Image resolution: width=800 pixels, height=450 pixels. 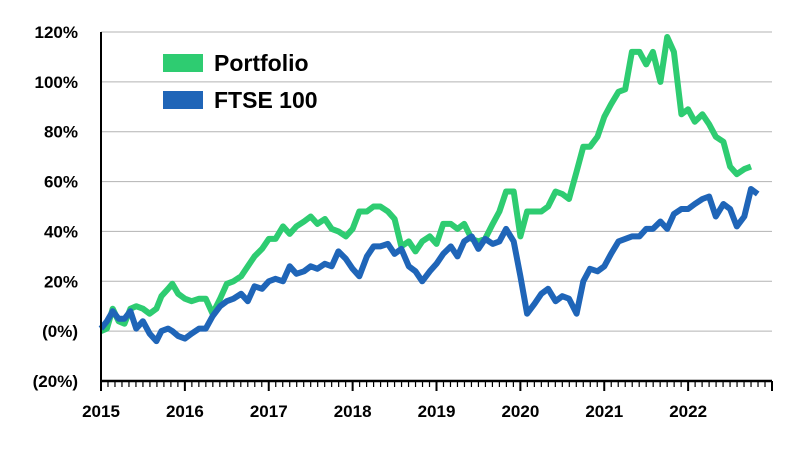 I want to click on x-axis-ticks, so click(x=436, y=386).